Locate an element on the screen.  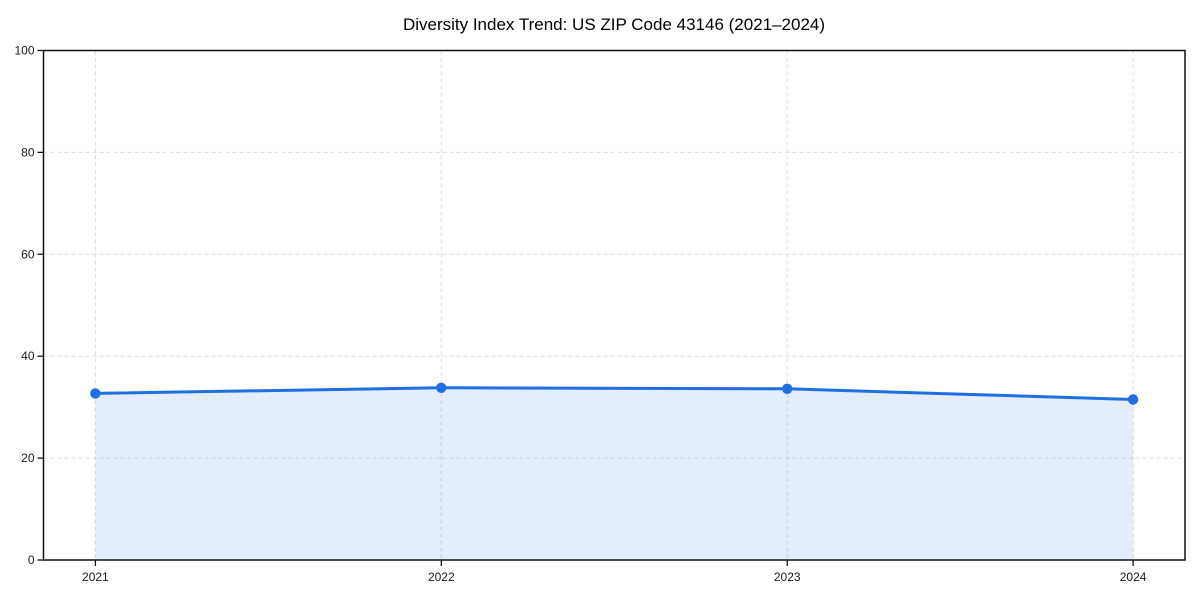
y-axis-tick-labels: 0 20 40 60 80 100 is located at coordinates (24, 306).